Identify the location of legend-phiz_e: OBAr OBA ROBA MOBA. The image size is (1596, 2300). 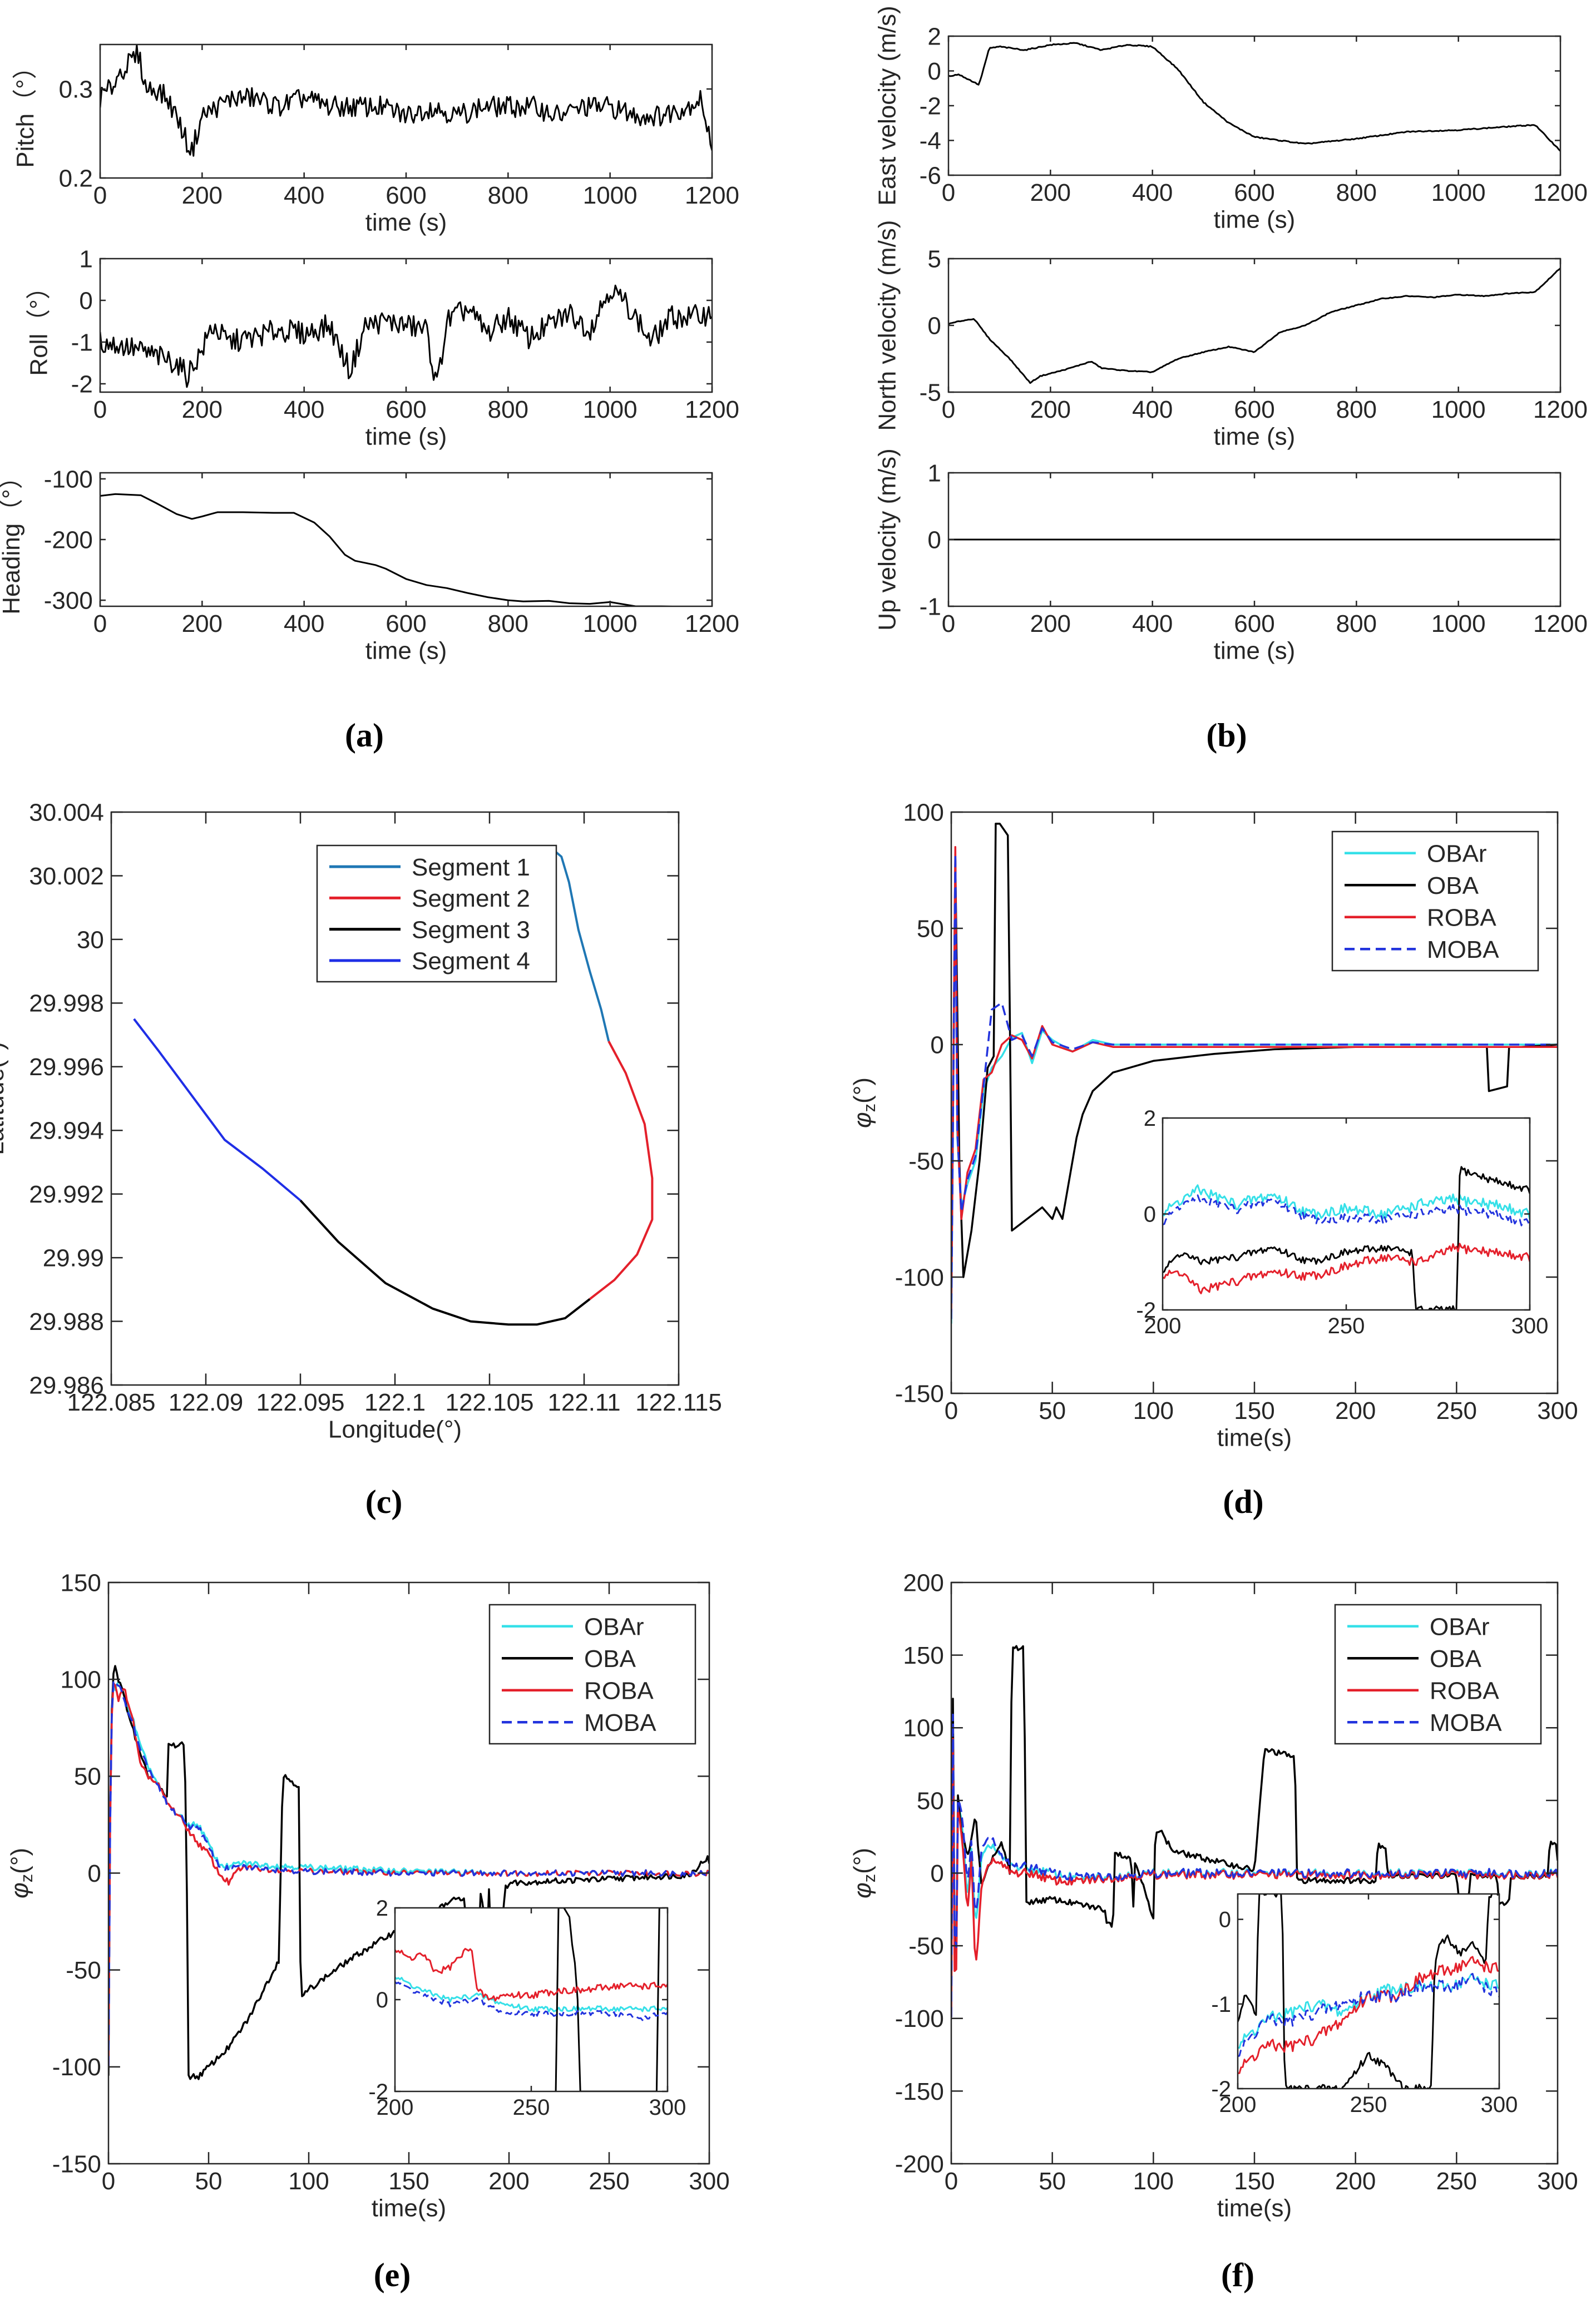
(592, 1674).